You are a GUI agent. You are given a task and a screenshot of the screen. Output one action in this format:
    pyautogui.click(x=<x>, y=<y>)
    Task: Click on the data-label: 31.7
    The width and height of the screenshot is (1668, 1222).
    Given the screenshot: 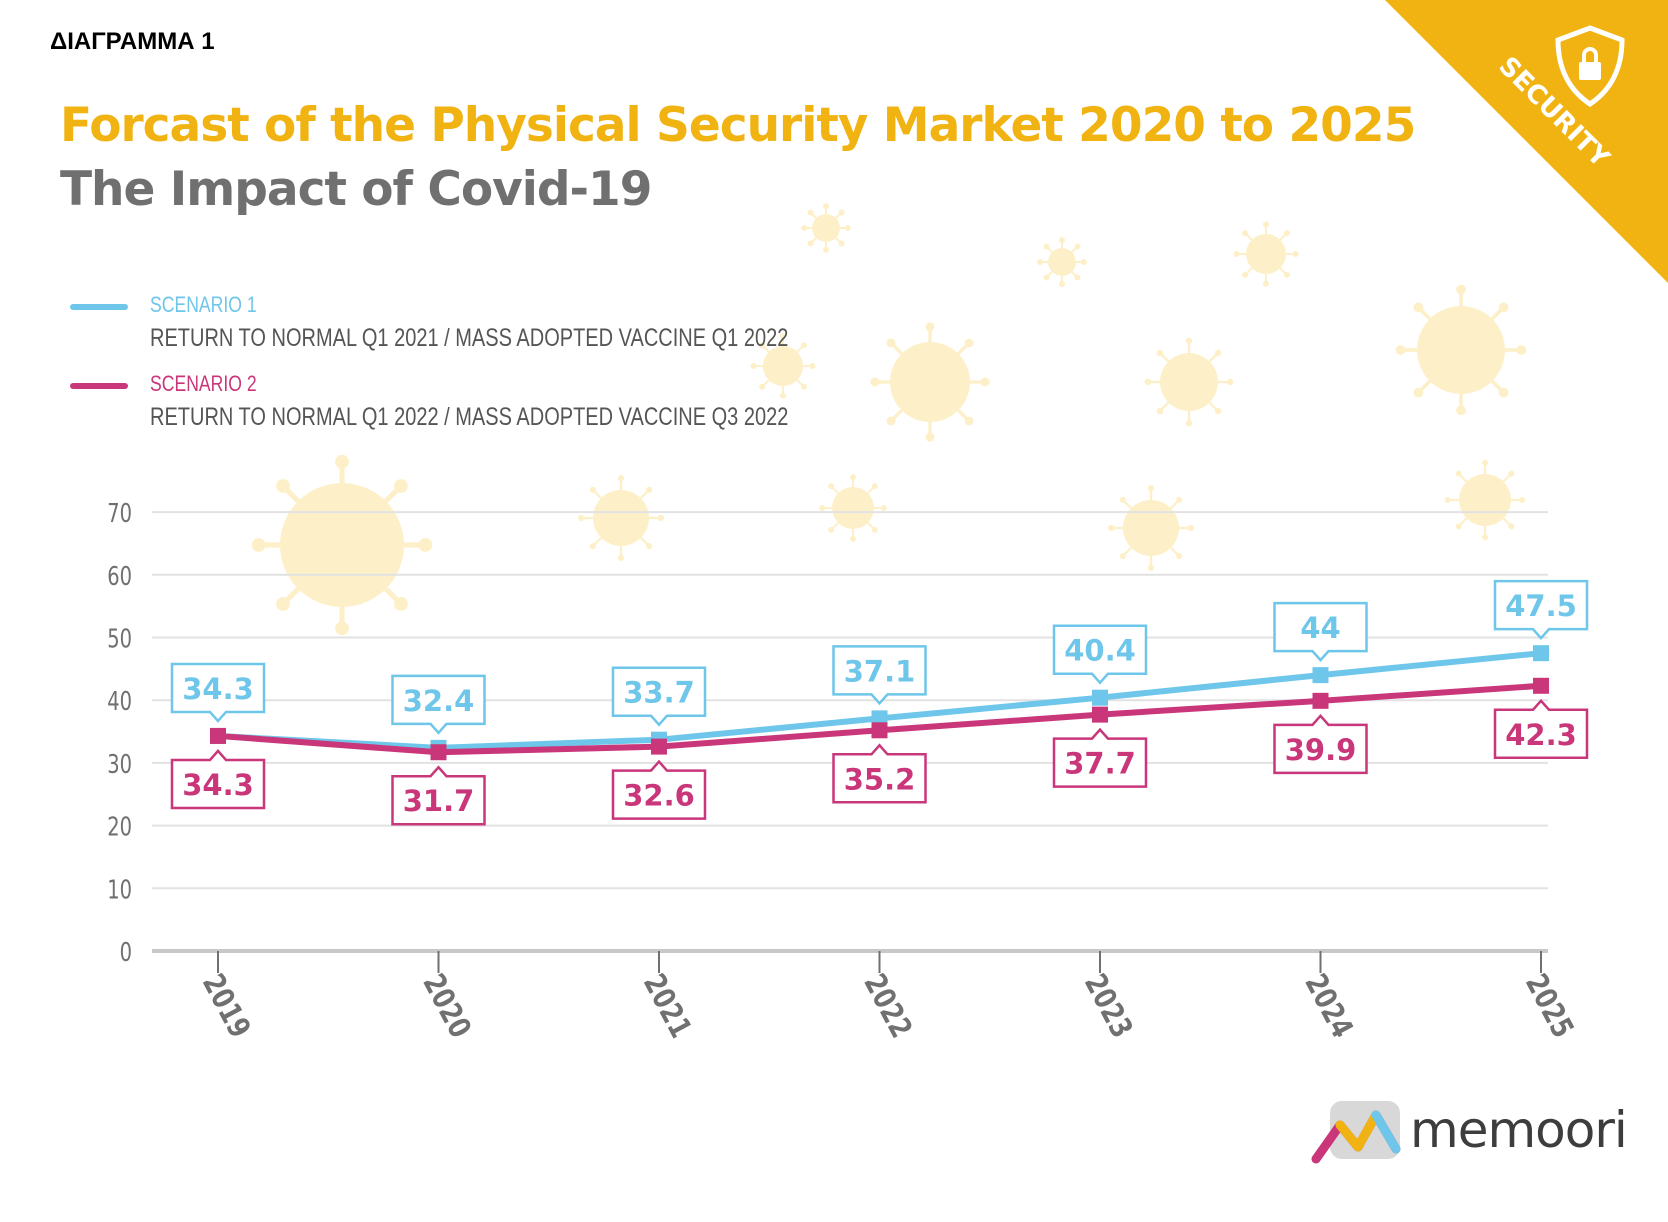 What is the action you would take?
    pyautogui.click(x=439, y=801)
    